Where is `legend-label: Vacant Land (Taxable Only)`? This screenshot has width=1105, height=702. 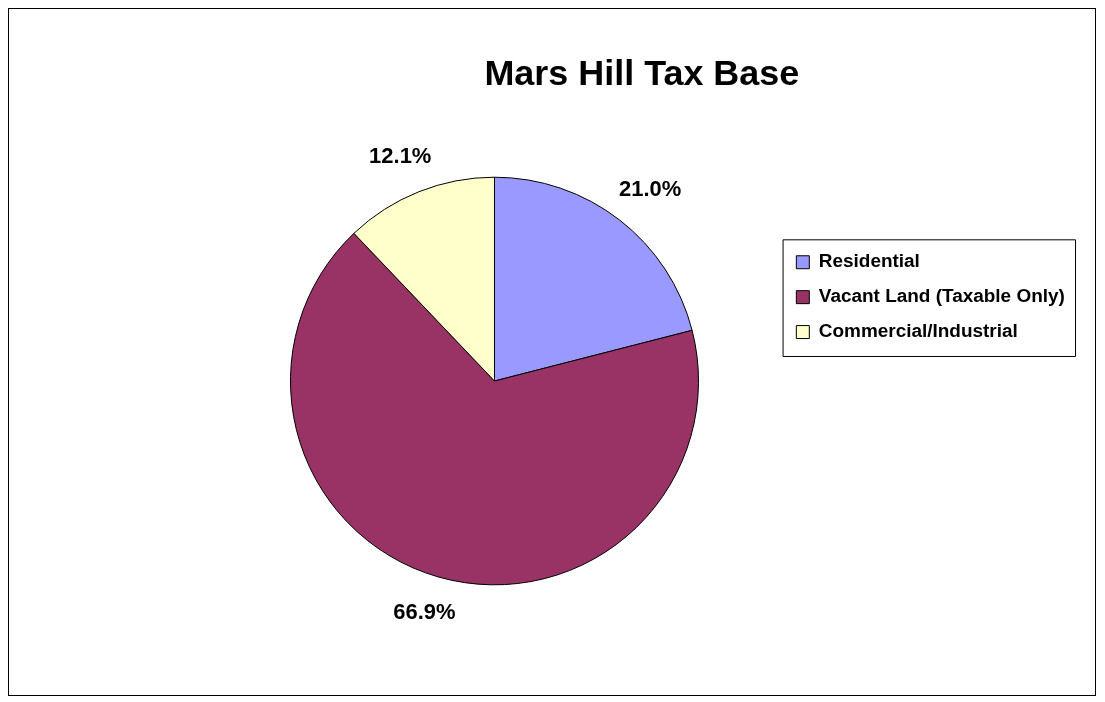
legend-label: Vacant Land (Taxable Only) is located at coordinates (941, 296).